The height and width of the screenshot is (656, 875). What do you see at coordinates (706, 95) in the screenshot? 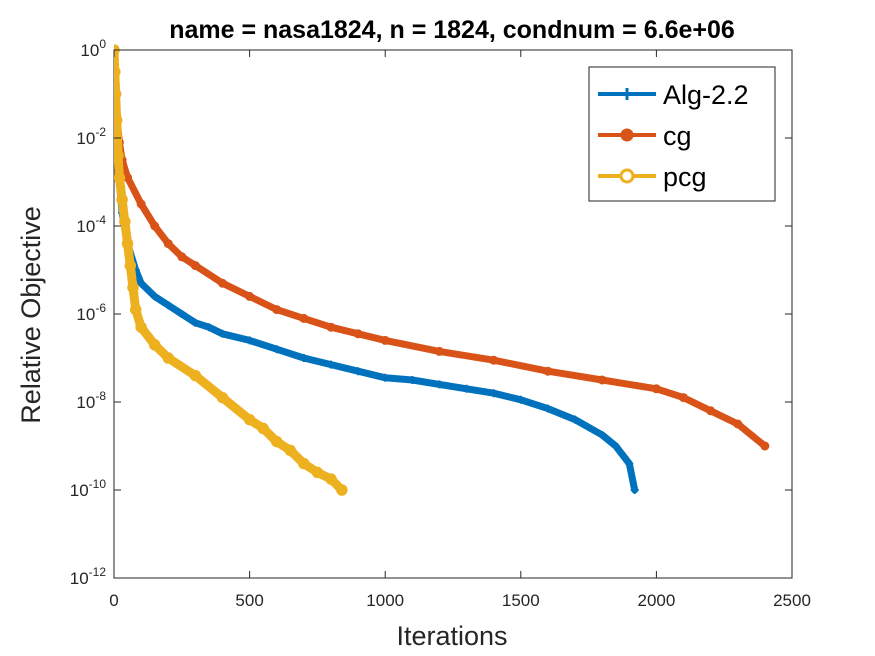
I see `legend-label: Alg-2.2` at bounding box center [706, 95].